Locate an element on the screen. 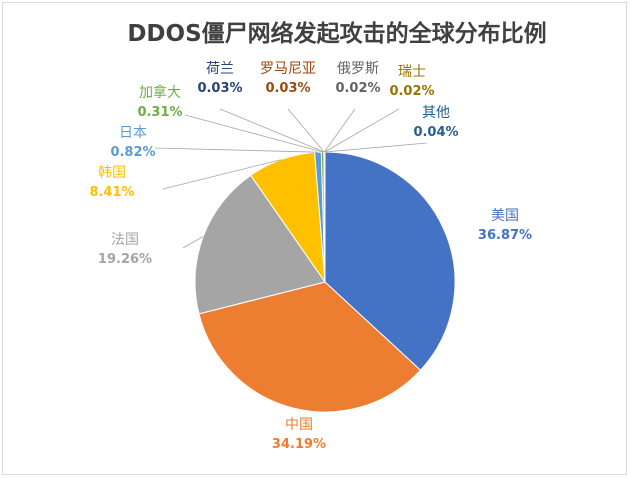 This screenshot has height=478, width=630. data-label-category-5: 加拿大 is located at coordinates (160, 92).